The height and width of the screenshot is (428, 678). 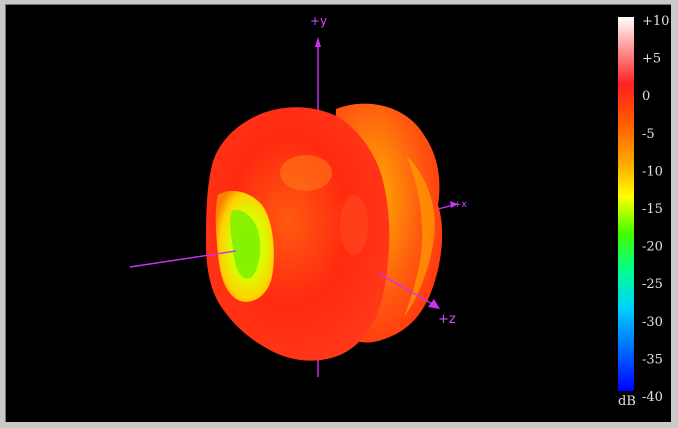 I want to click on colorbar-tick-label: -5, so click(x=648, y=134).